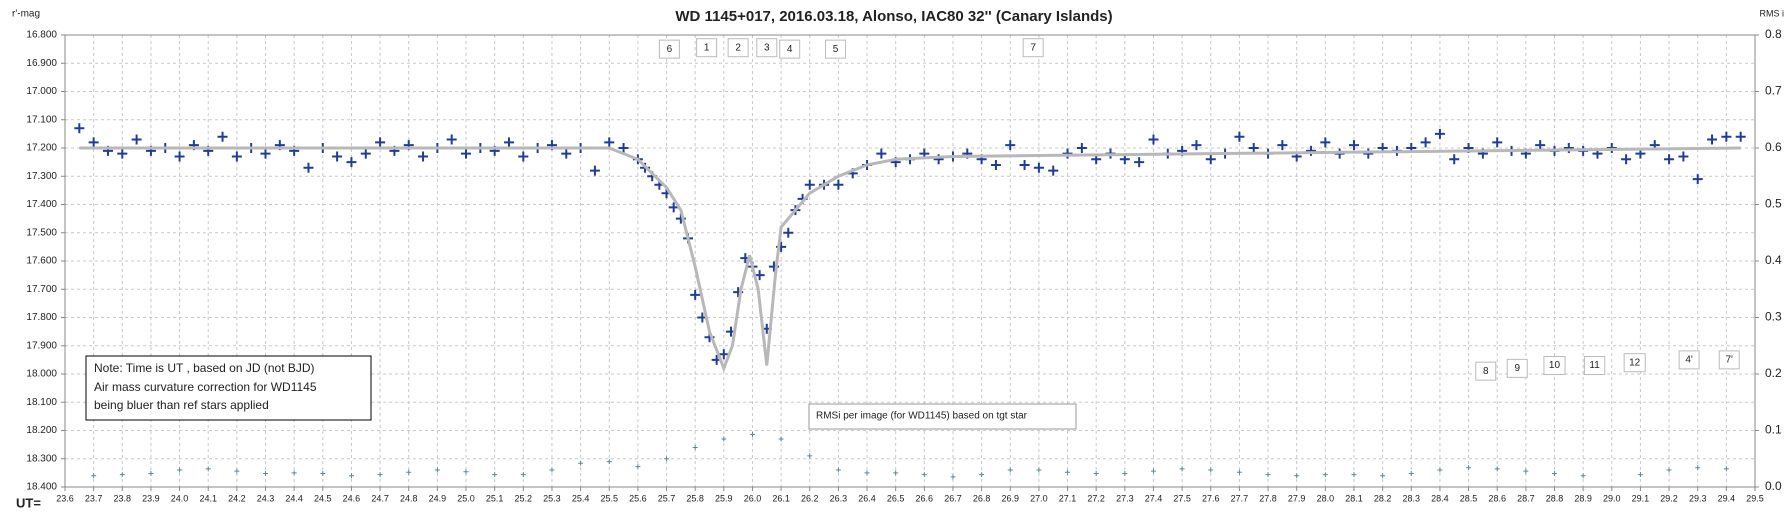 The image size is (1789, 515). Describe the element at coordinates (41, 487) in the screenshot. I see `y-tick-label: 18.400` at that location.